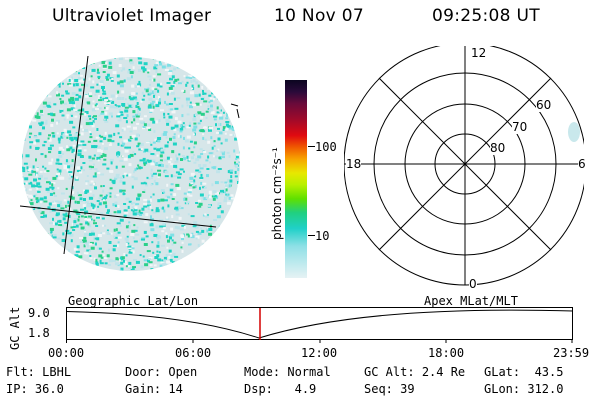  What do you see at coordinates (524, 389) in the screenshot?
I see `status-glon: GLon: 312.0` at bounding box center [524, 389].